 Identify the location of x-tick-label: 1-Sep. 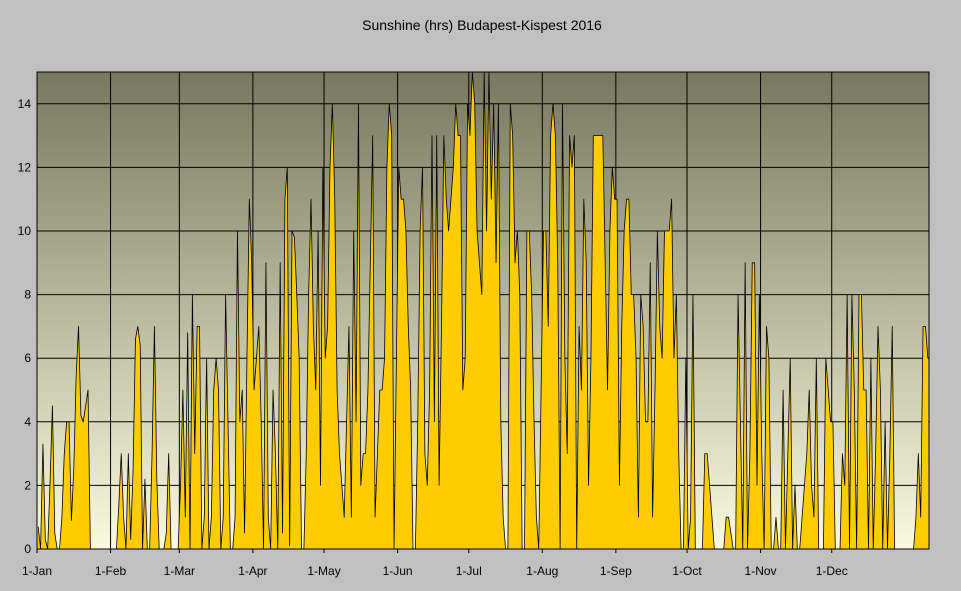
(616, 571).